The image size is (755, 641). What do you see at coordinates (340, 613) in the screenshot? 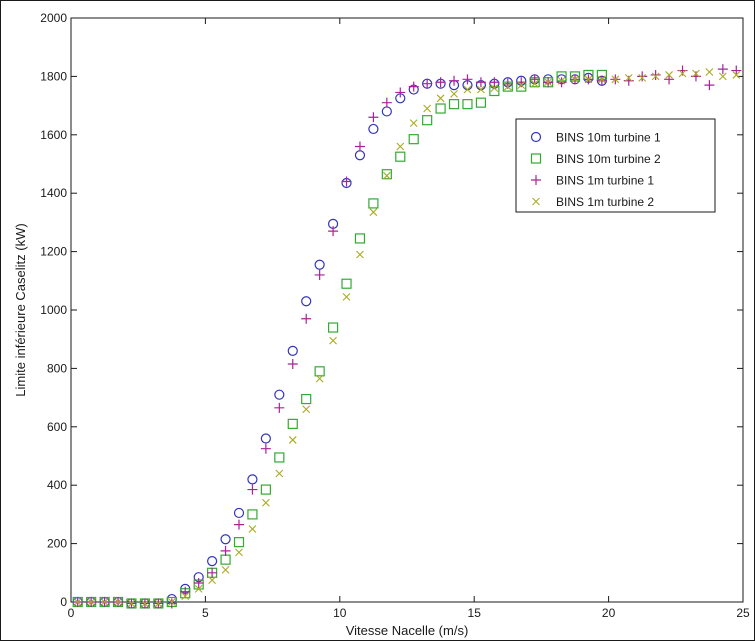
I see `x-tick-label: 10` at bounding box center [340, 613].